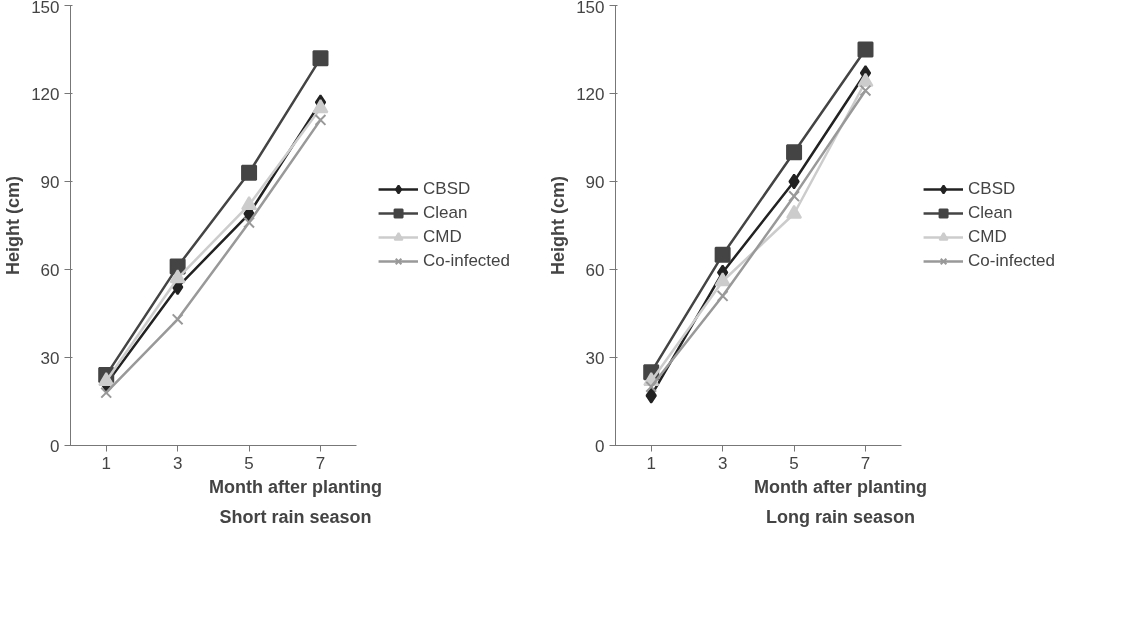  What do you see at coordinates (295, 516) in the screenshot?
I see `text: Short rain season` at bounding box center [295, 516].